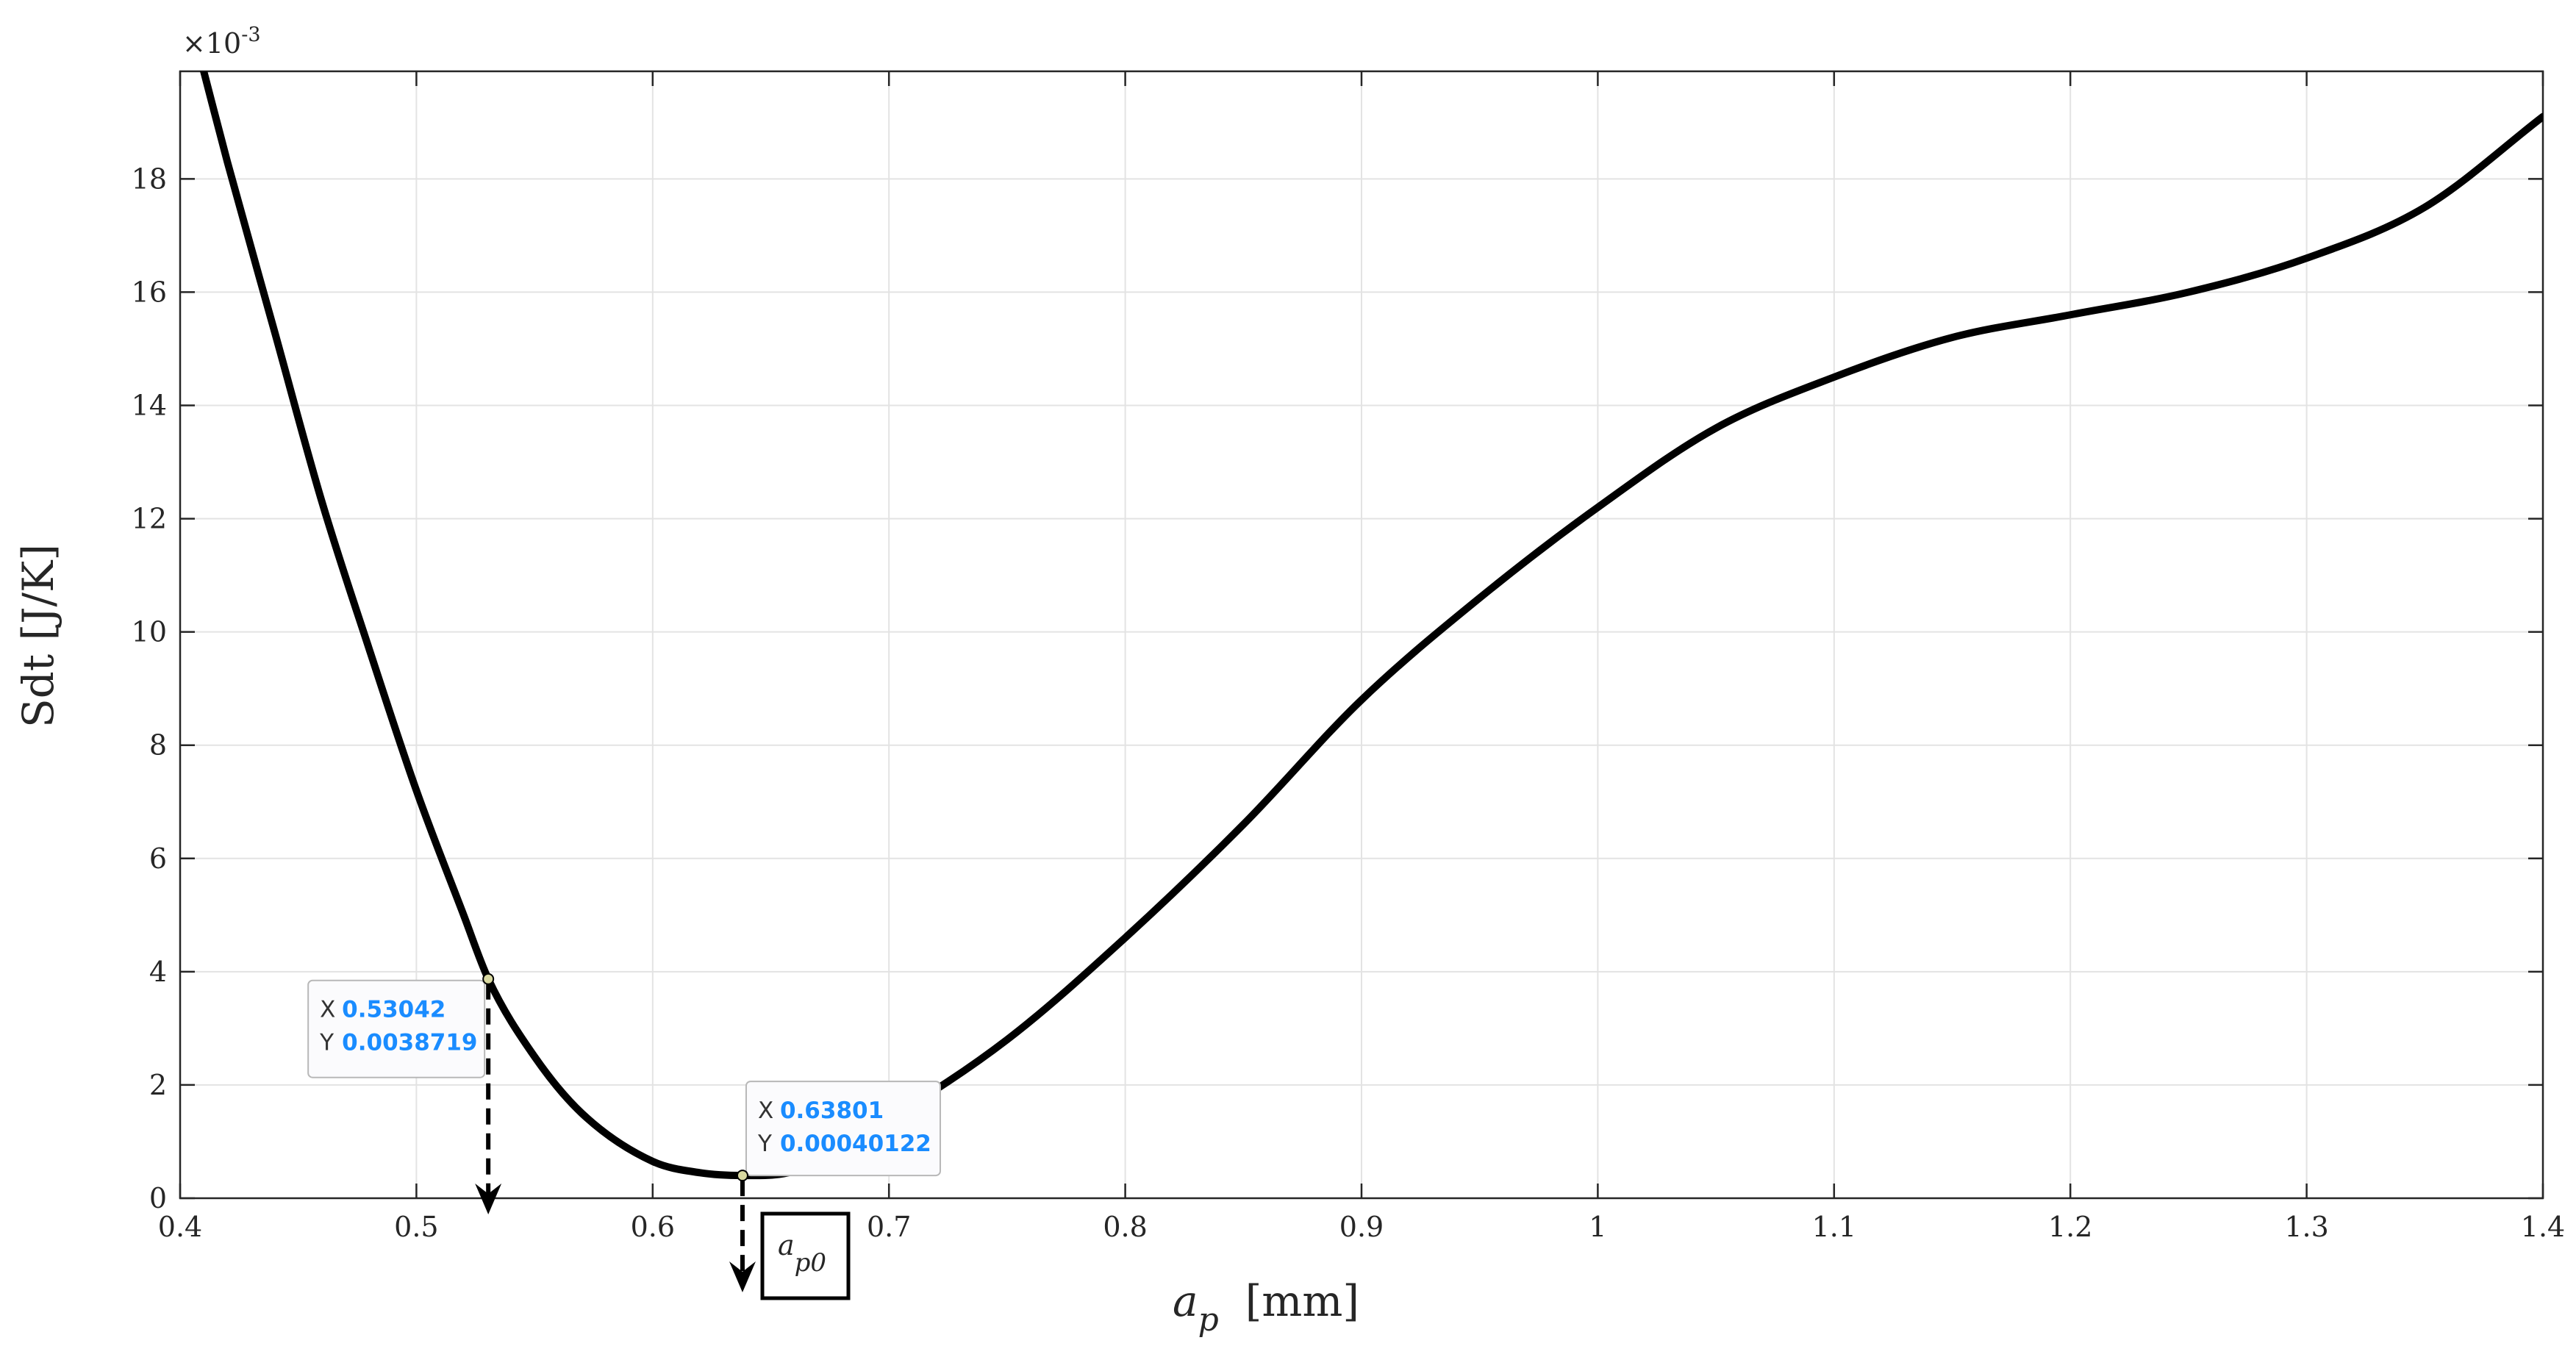 The image size is (2576, 1357). What do you see at coordinates (180, 1227) in the screenshot?
I see `x-tick-label: 0.4` at bounding box center [180, 1227].